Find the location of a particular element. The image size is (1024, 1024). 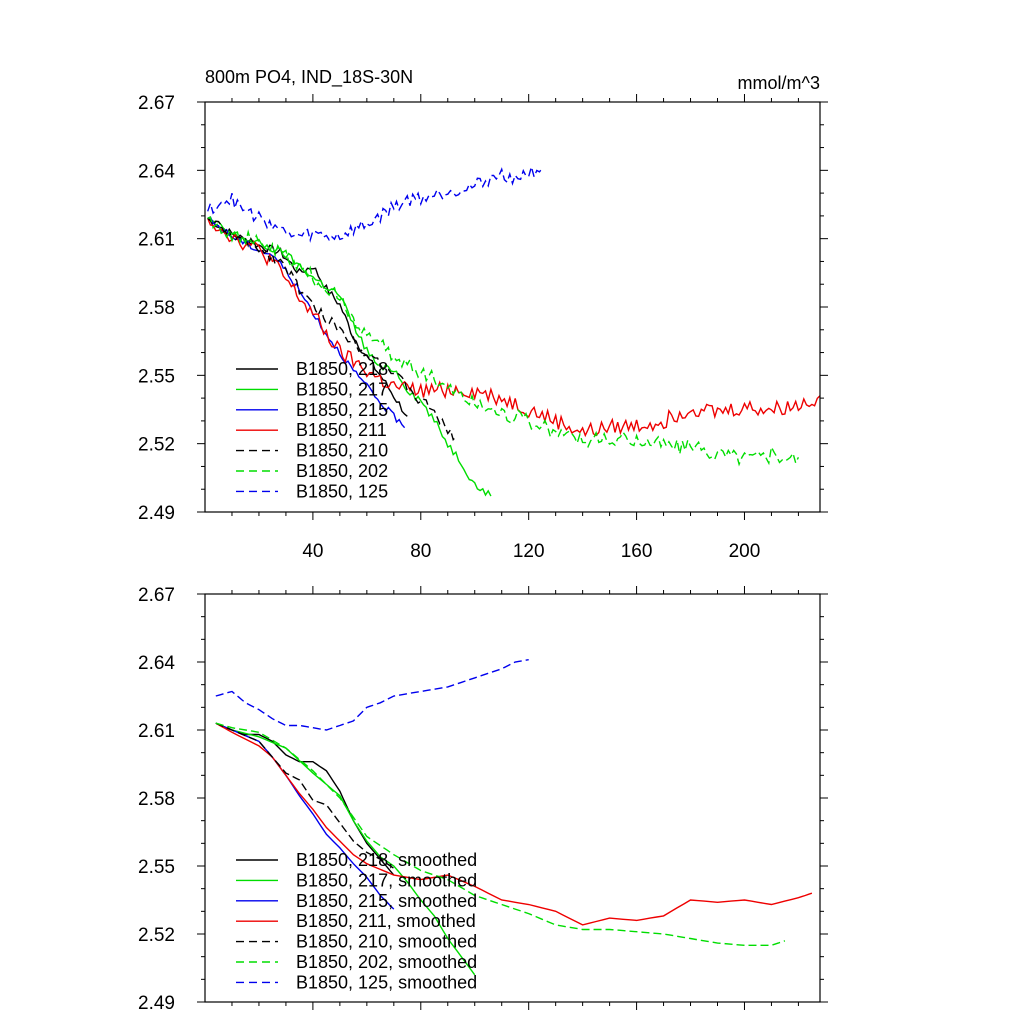

x-tick-label: 160 is located at coordinates (637, 551).